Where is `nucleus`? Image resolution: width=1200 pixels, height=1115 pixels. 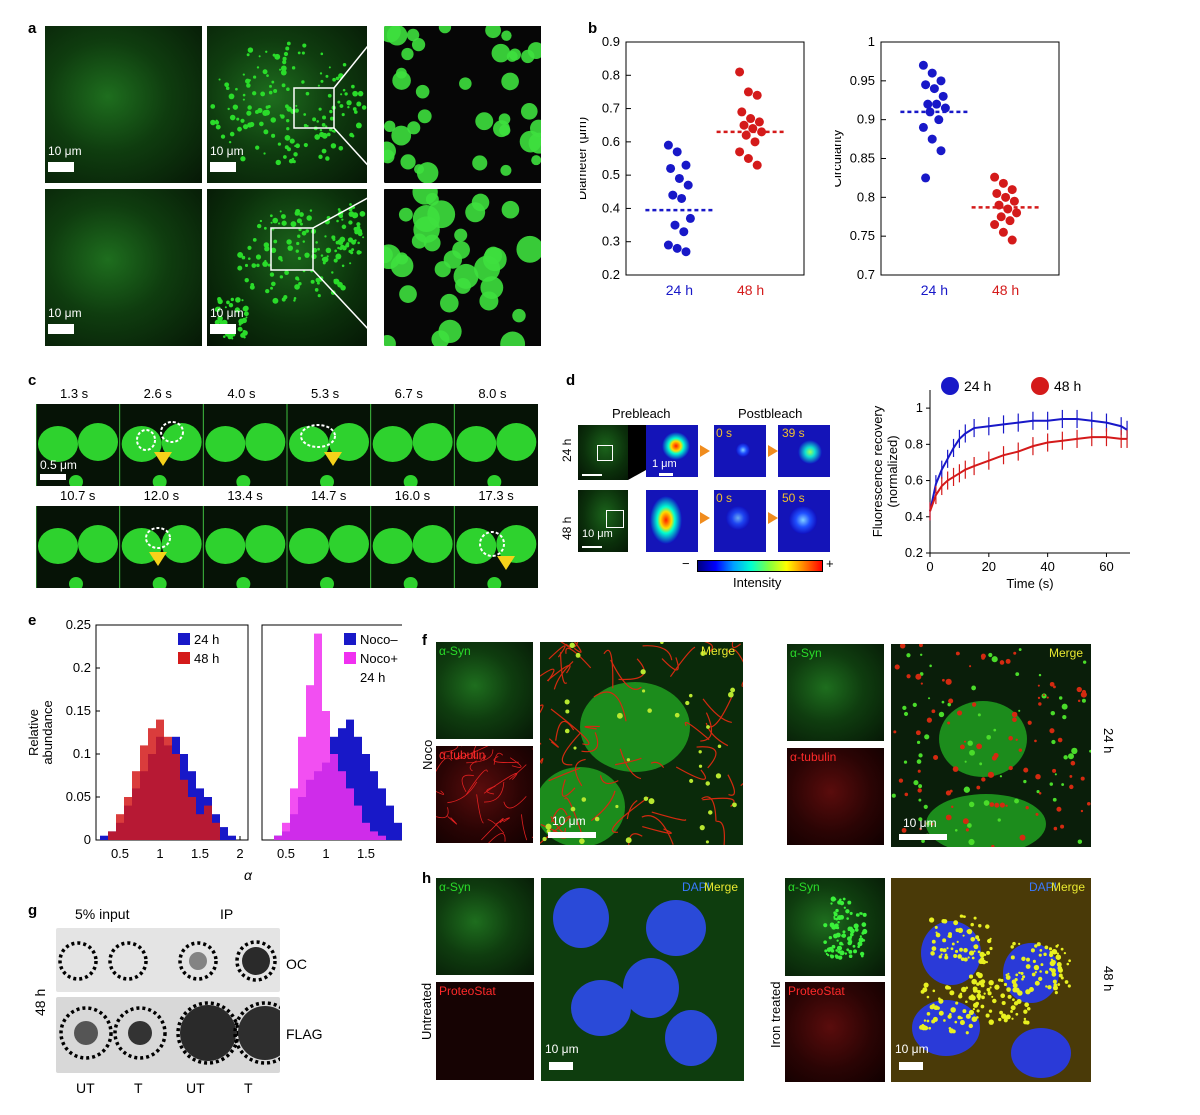
nucleus is located at coordinates (1041, 1053).